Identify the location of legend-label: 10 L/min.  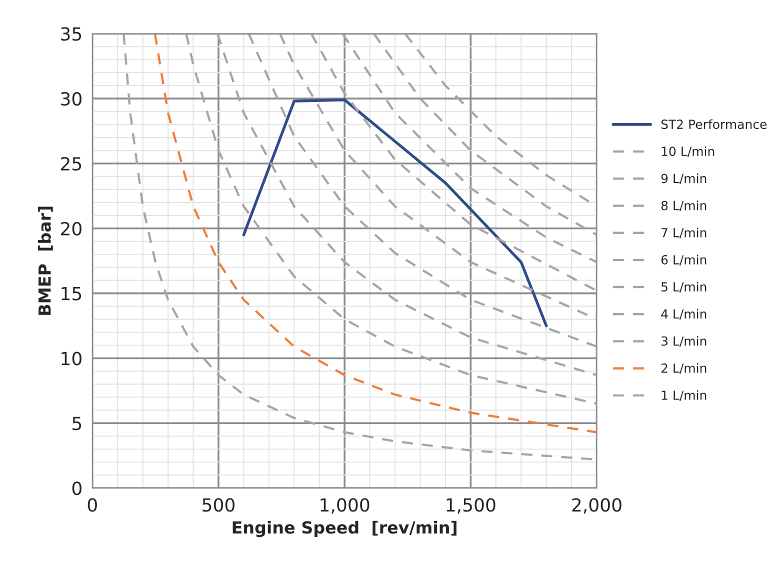
(688, 152).